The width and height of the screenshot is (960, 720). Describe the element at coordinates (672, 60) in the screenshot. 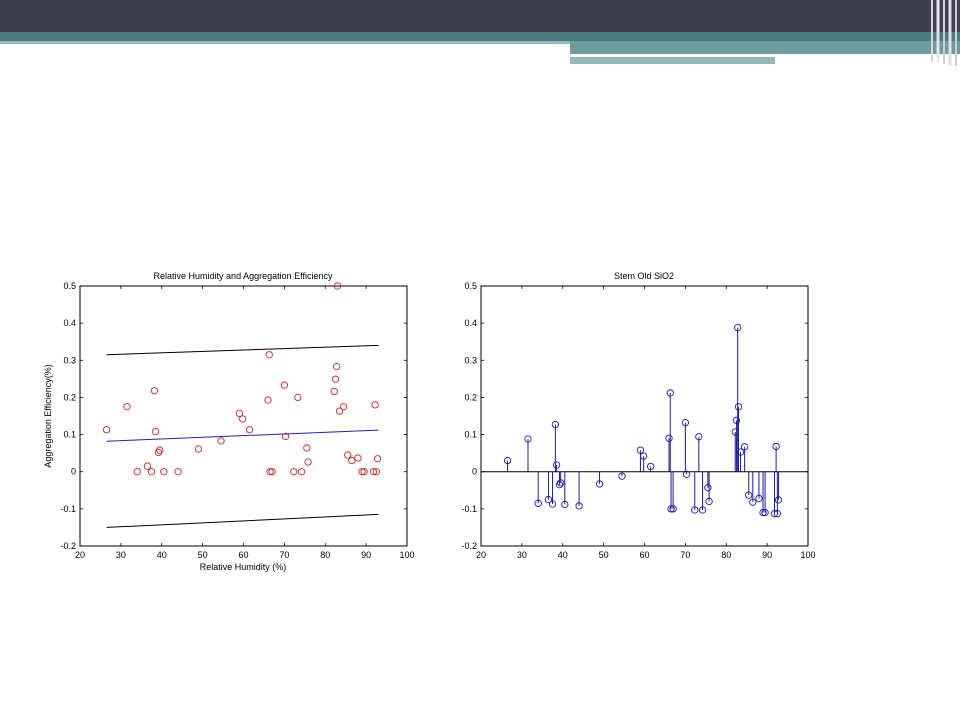

I see `slide-accent-stripe-short` at that location.